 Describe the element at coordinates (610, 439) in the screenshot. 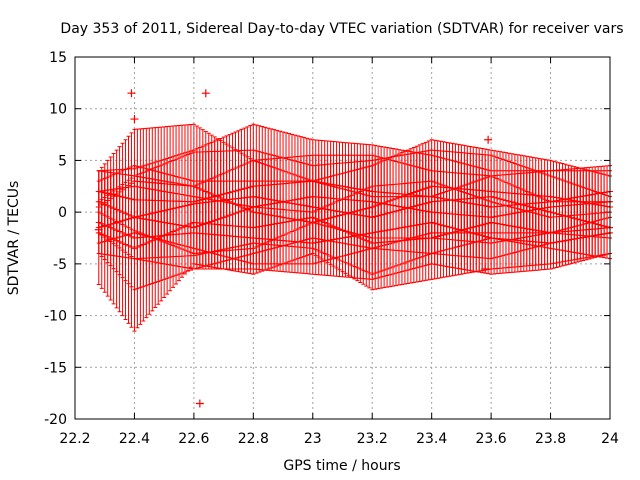

I see `x-tick-label: 24` at that location.